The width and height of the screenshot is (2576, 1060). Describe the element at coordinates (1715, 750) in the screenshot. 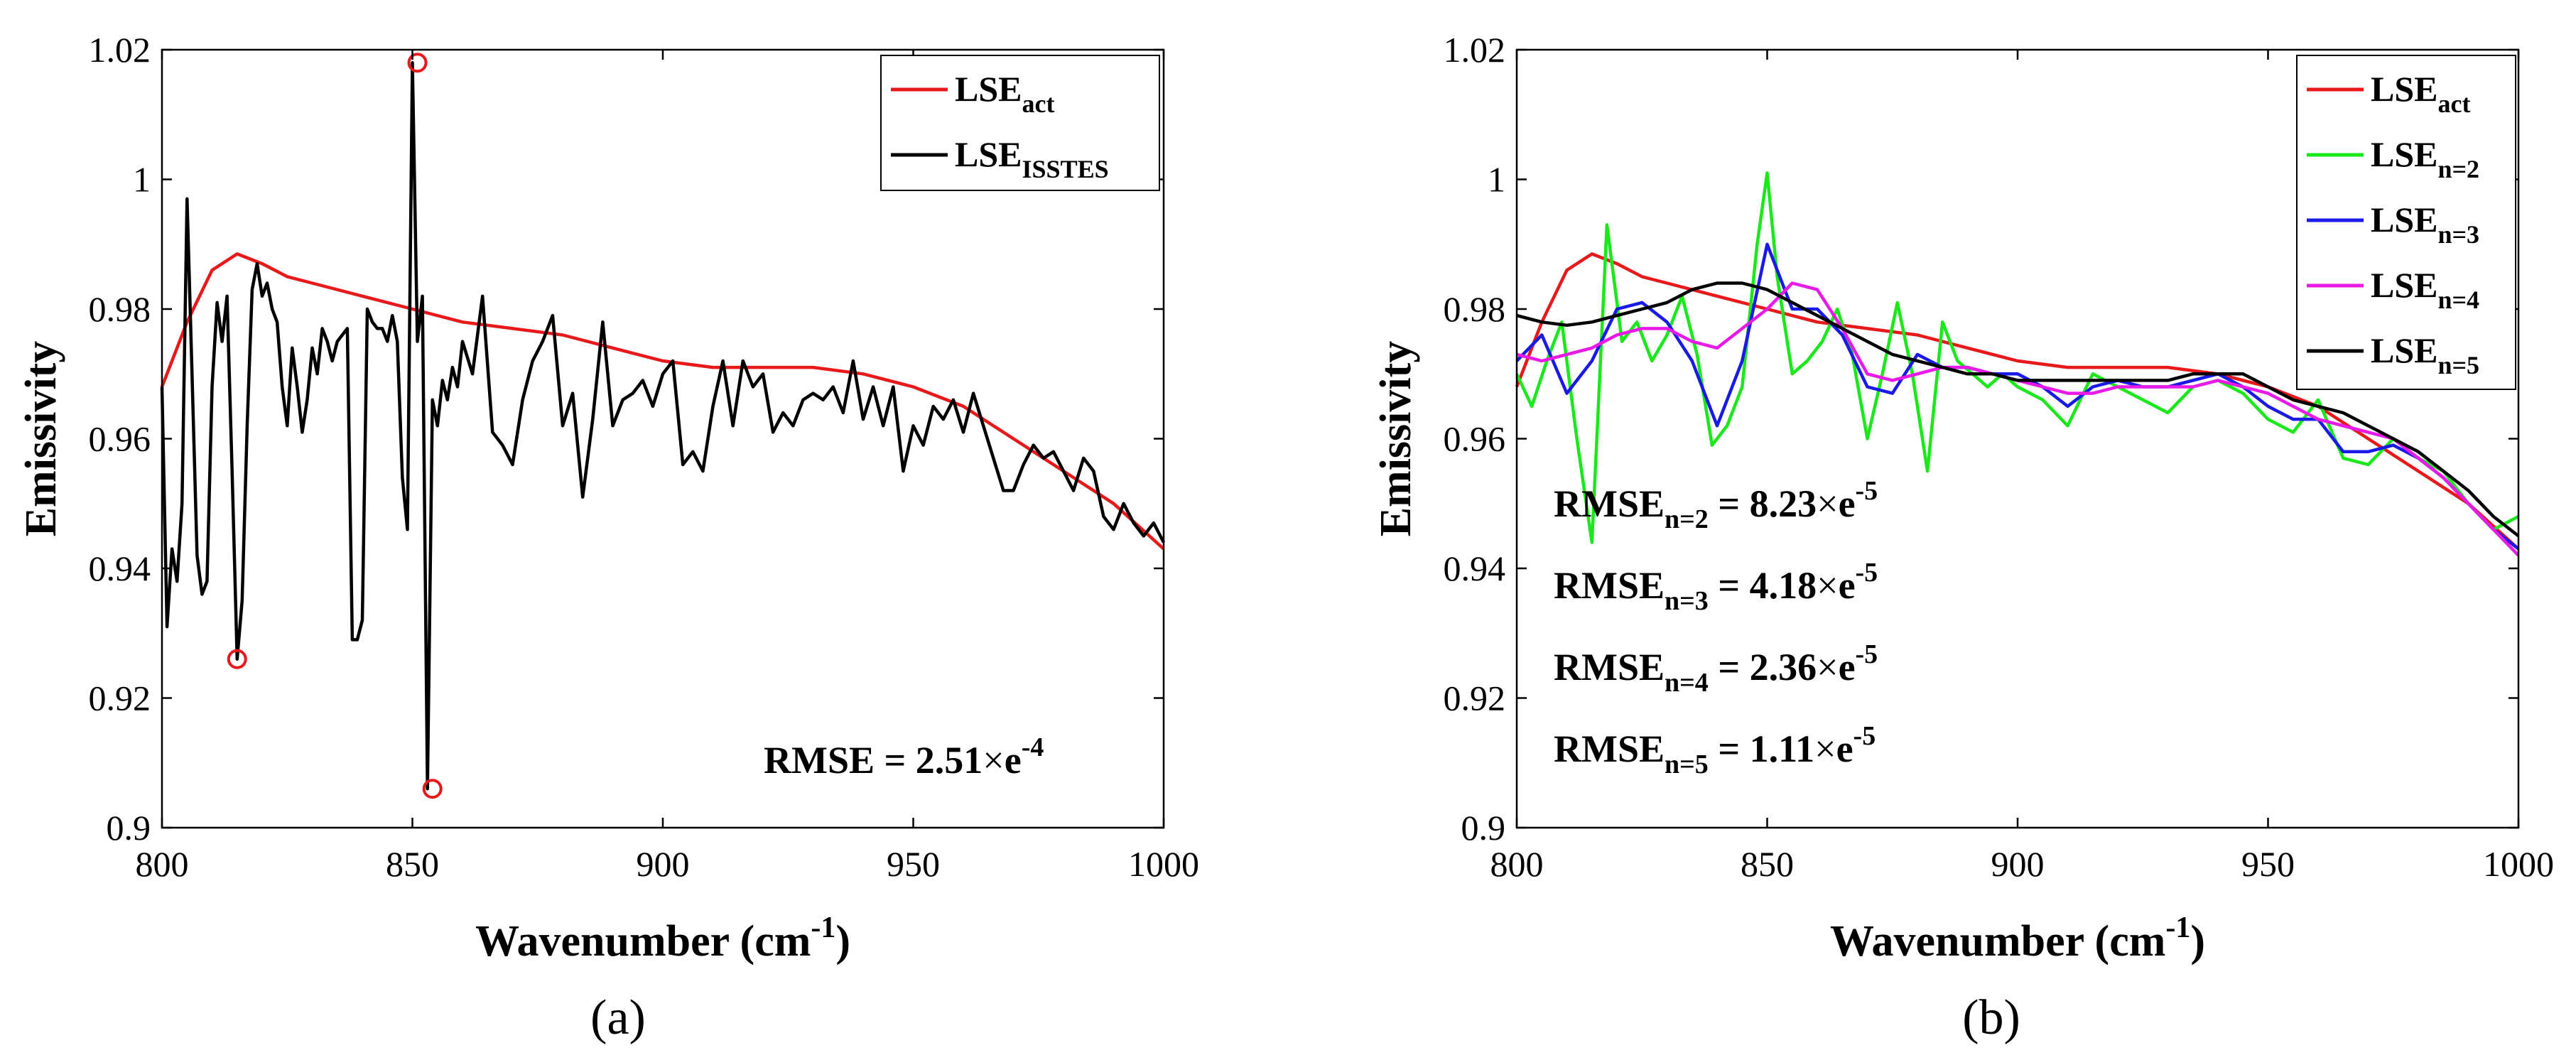

I see `rmse-annotation: RMSEn=5 = 1.11×e-5` at that location.